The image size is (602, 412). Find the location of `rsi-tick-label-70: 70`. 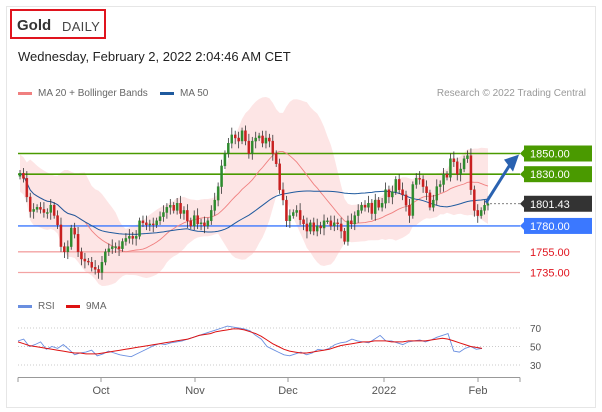

rsi-tick-label-70: 70 is located at coordinates (536, 329).